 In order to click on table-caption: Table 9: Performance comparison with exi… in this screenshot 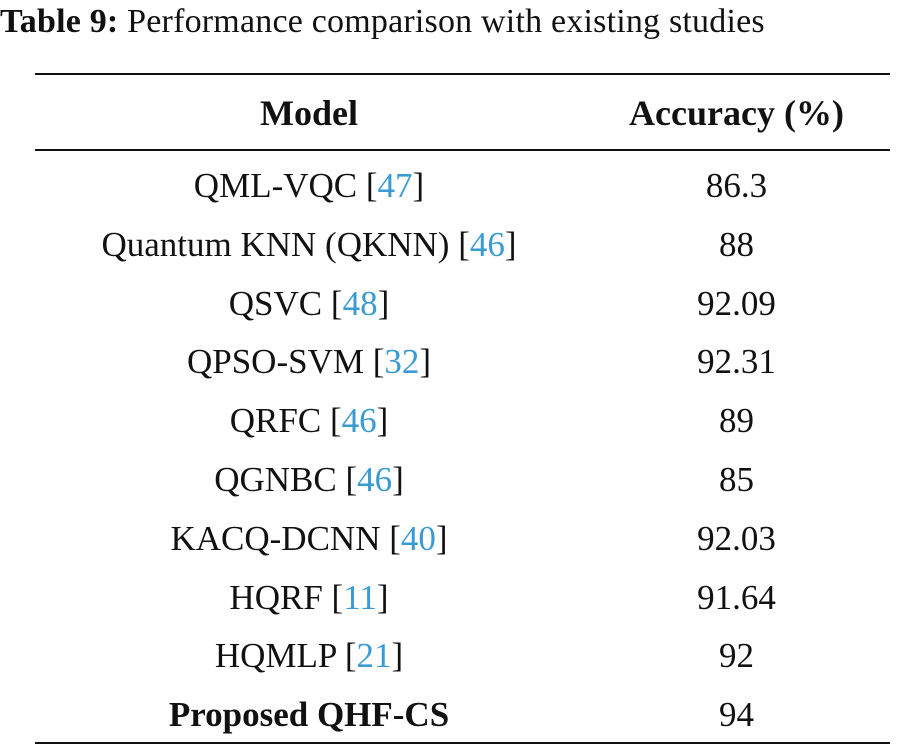, I will do `click(462, 22)`.